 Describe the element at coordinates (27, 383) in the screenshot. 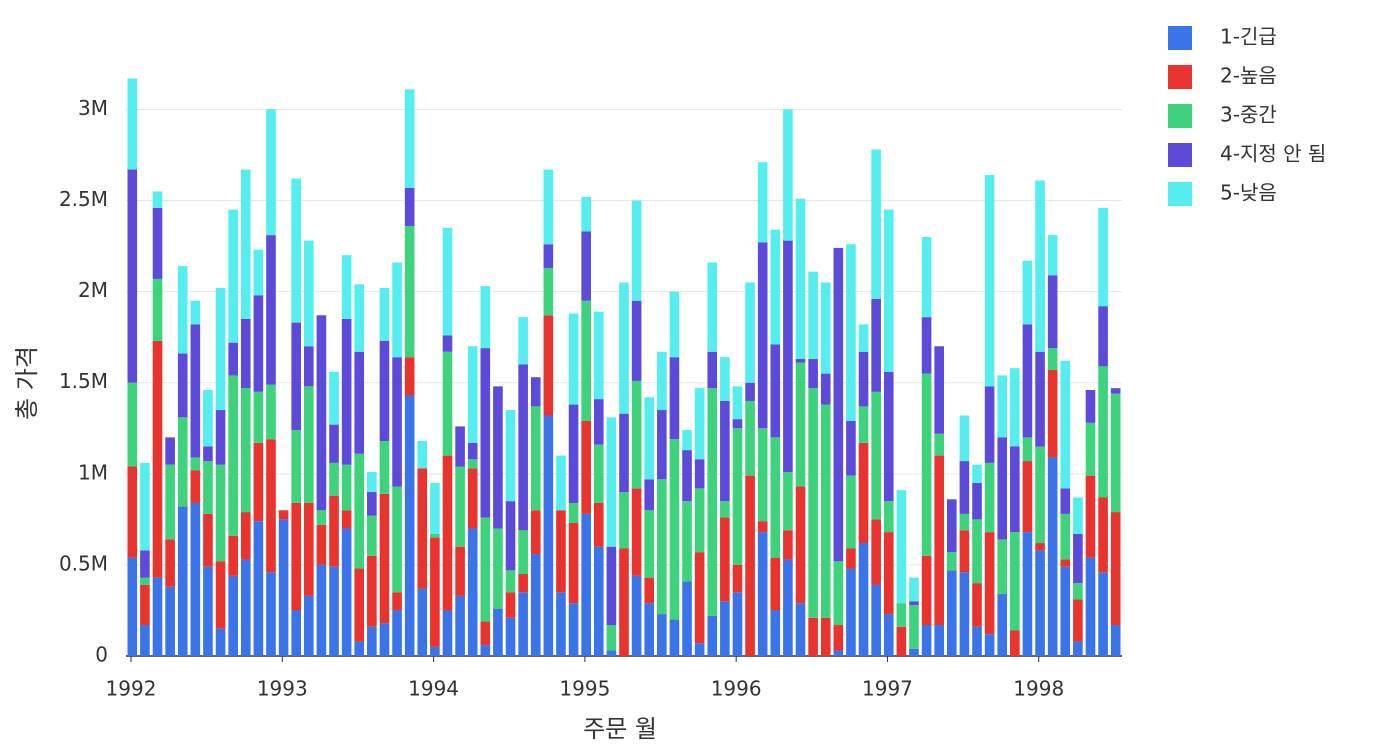

I see `y-axis-label: 총 가격` at that location.